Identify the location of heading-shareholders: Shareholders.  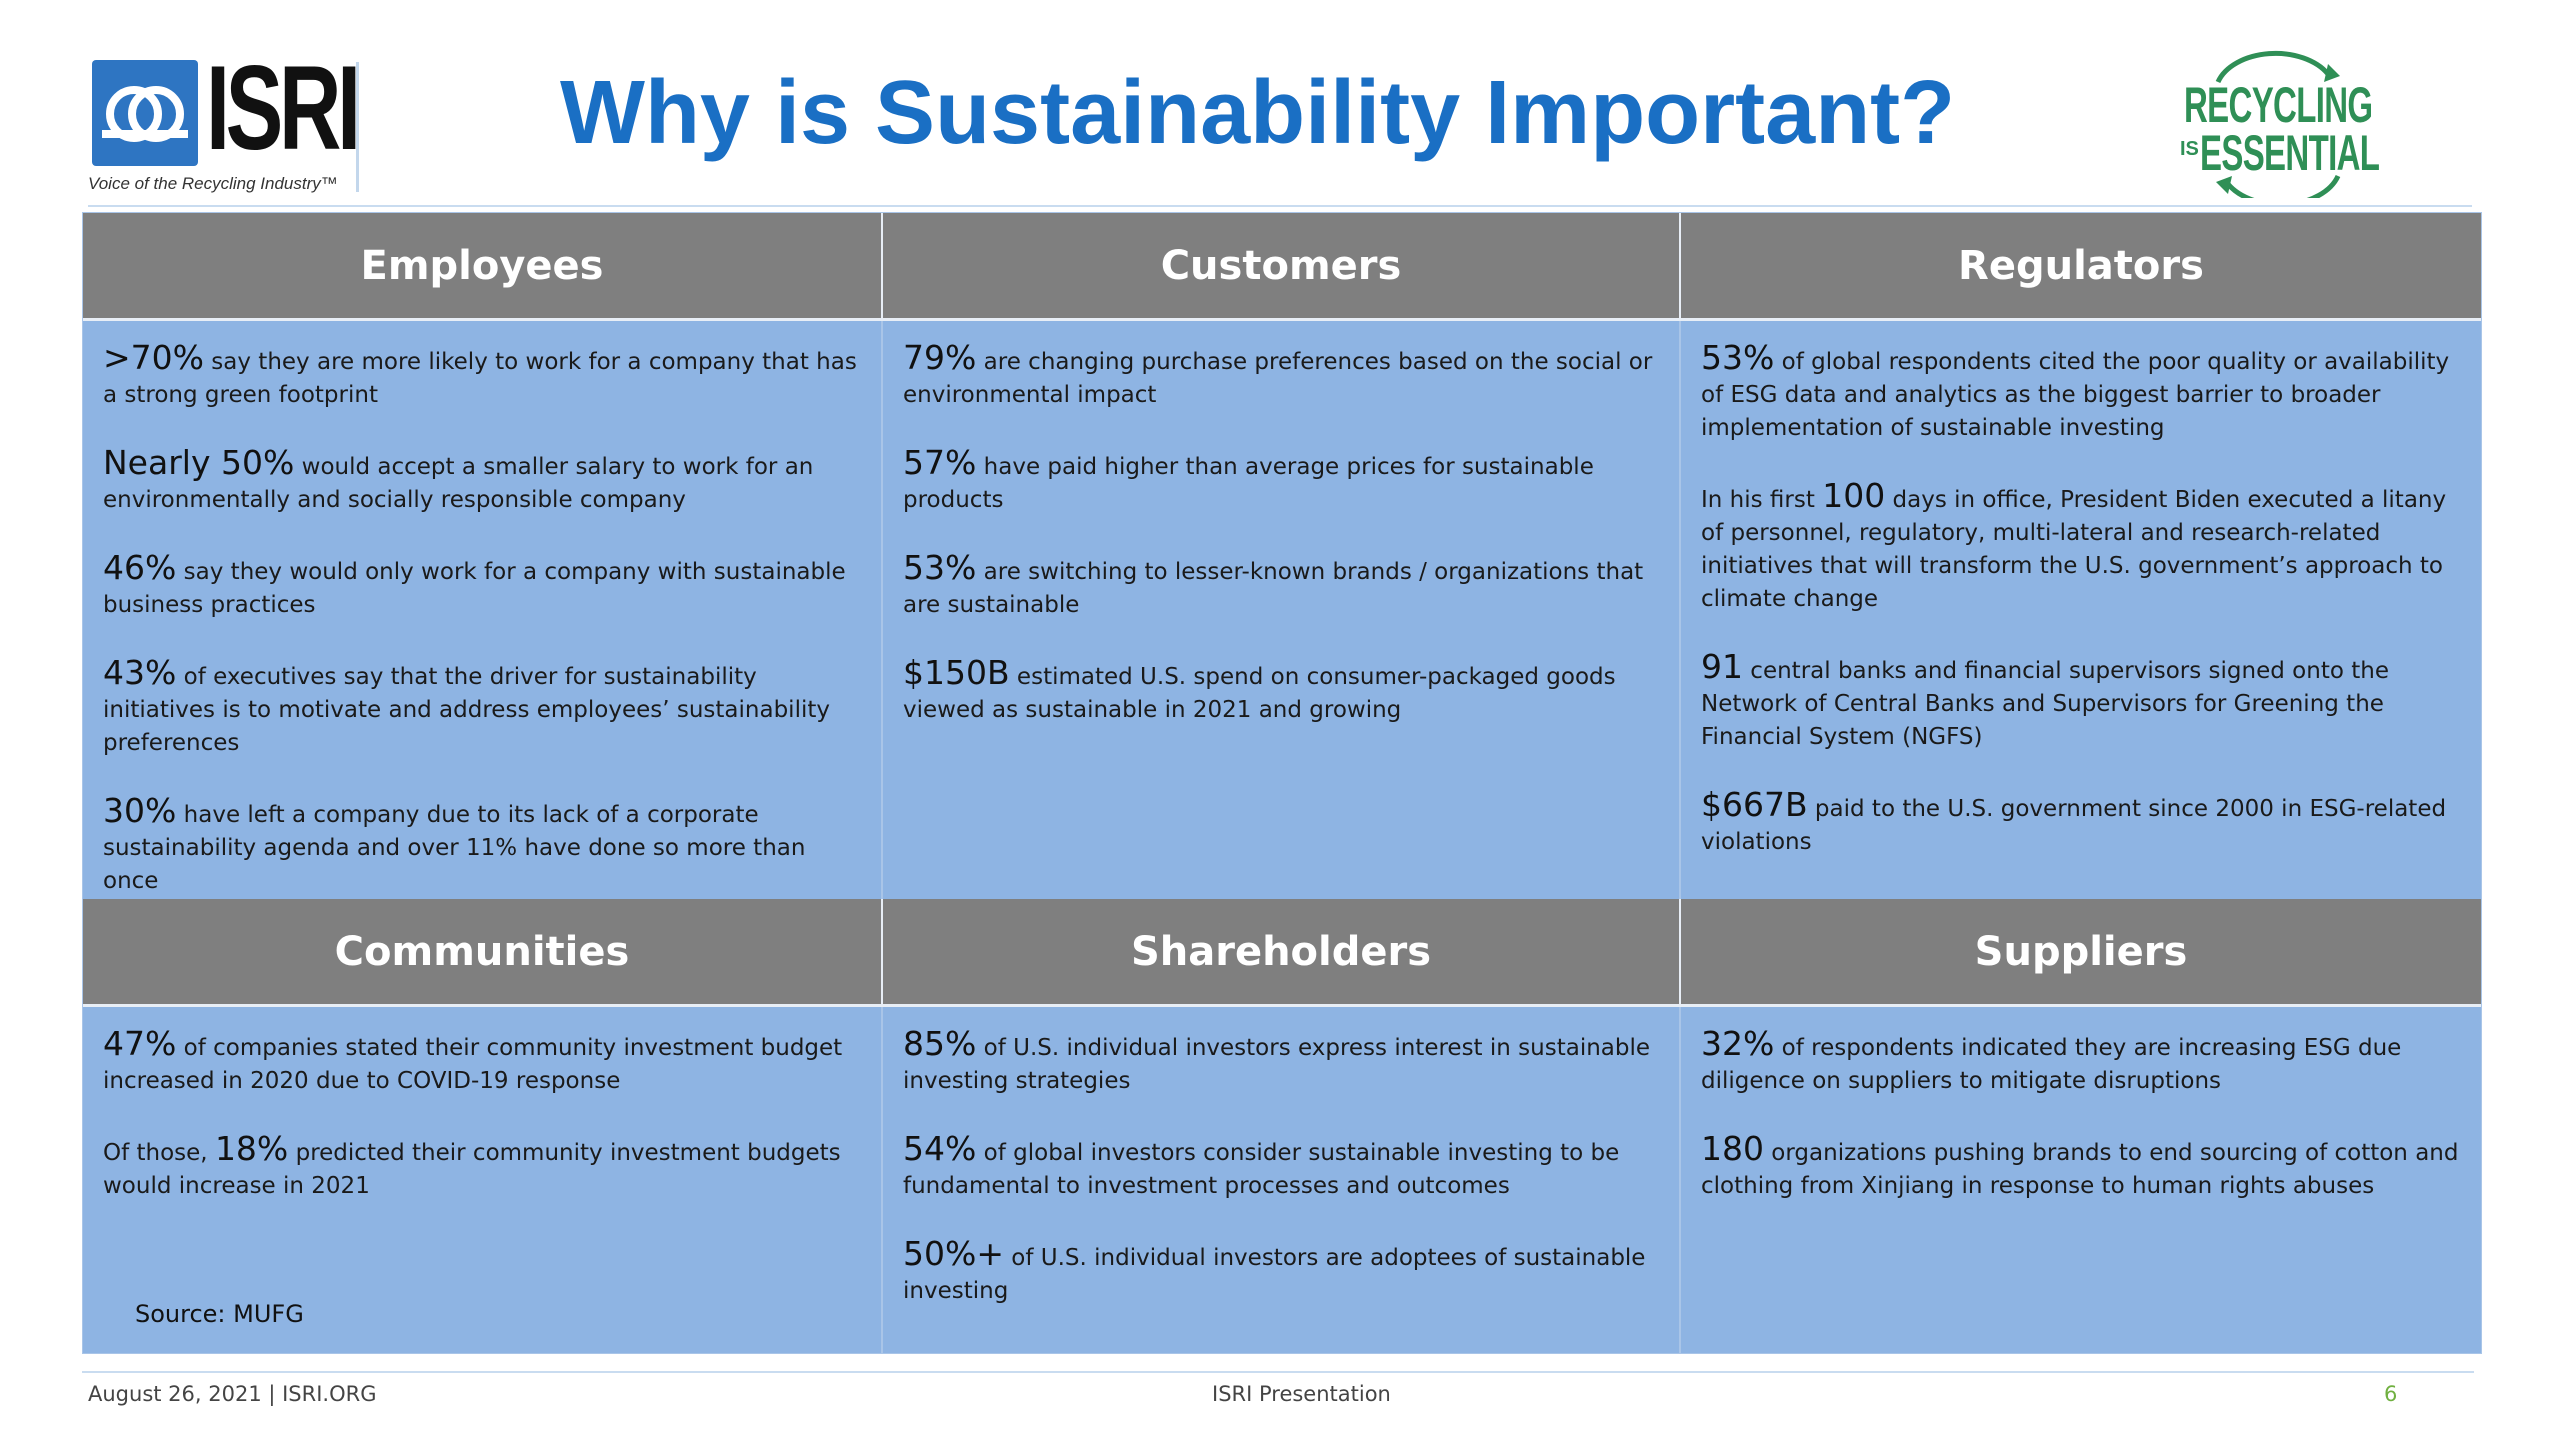
(1282, 953).